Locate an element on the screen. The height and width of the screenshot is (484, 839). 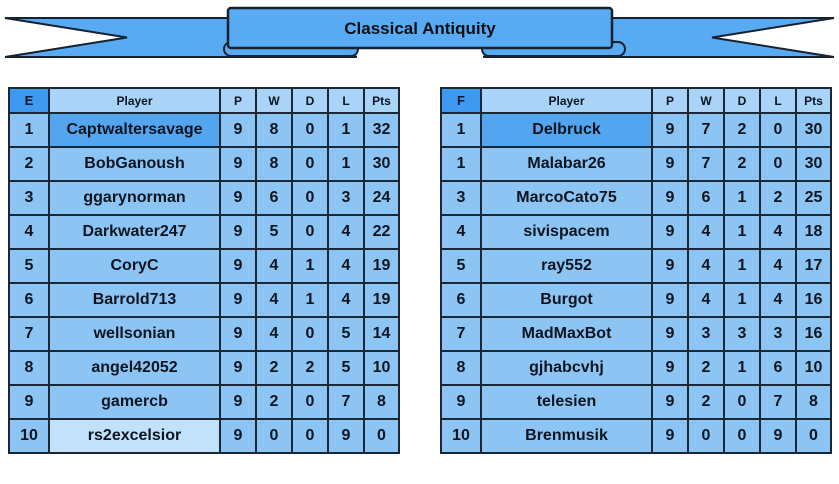
player-cell: telesien is located at coordinates (566, 402).